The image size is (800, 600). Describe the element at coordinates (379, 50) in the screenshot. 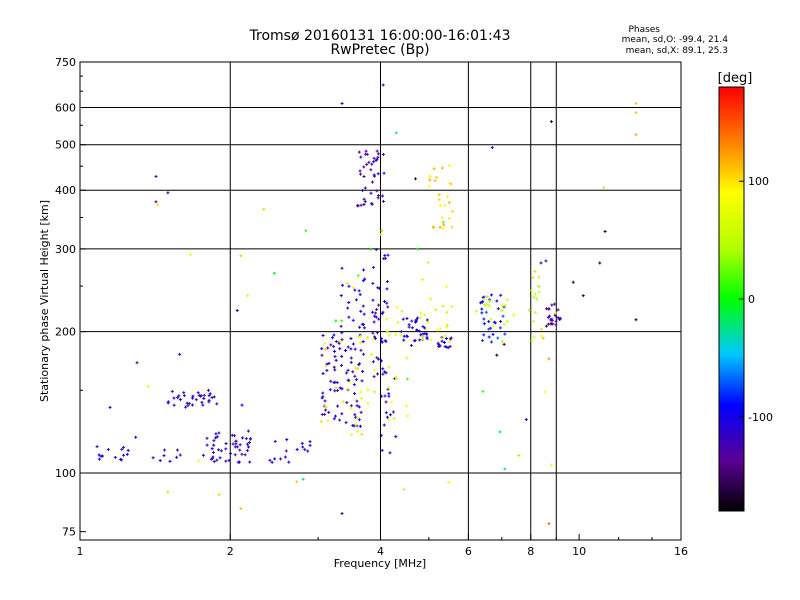

I see `chart-subtitle: RwPretec (Bp)` at that location.